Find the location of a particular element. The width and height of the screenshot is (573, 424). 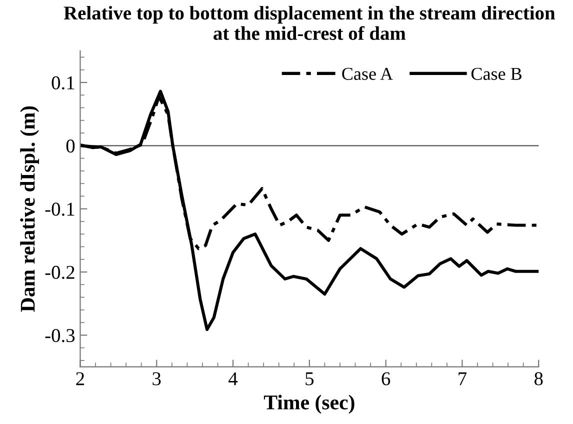

x-tick-label: 3 is located at coordinates (156, 379).